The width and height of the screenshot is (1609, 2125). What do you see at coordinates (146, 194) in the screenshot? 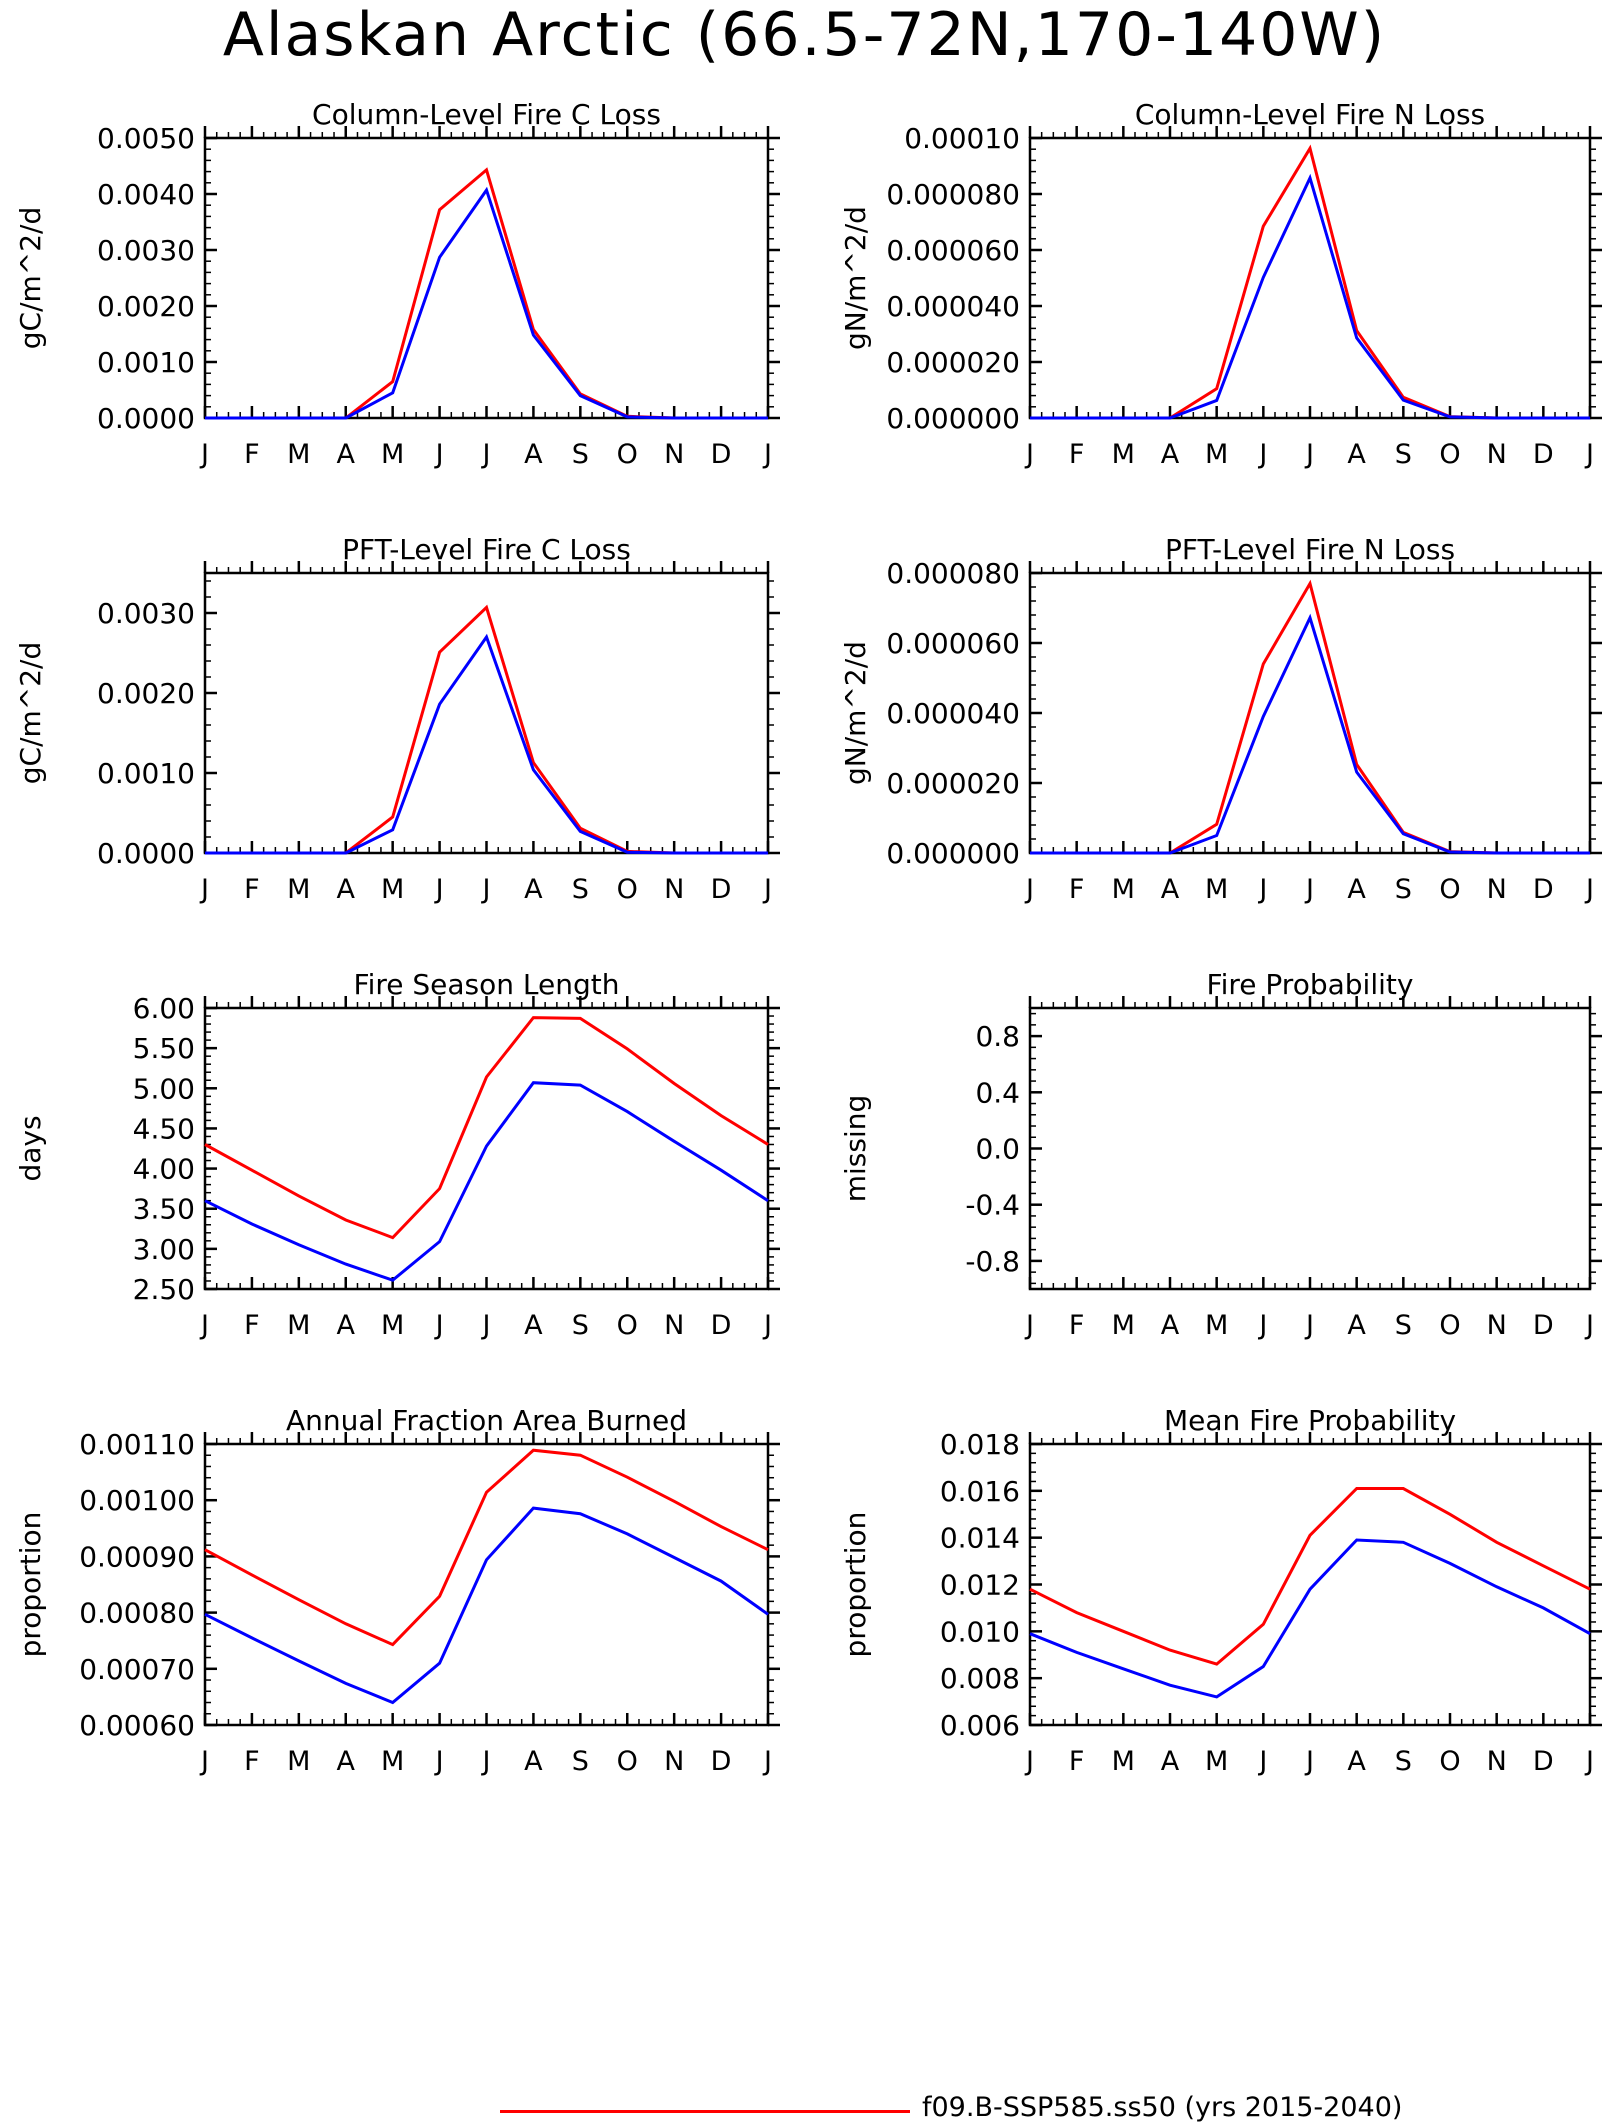
I see `y-tick-label: 0.0040` at bounding box center [146, 194].